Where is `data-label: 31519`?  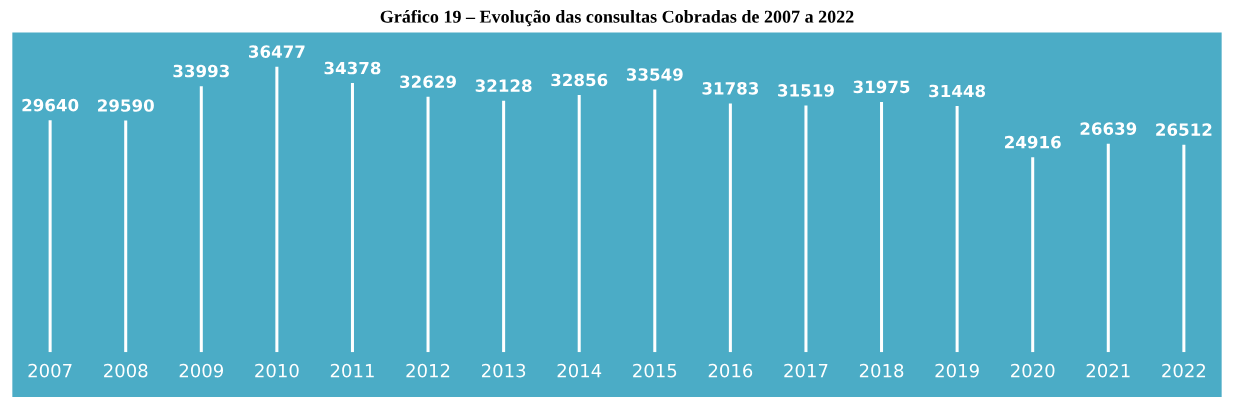 data-label: 31519 is located at coordinates (806, 90).